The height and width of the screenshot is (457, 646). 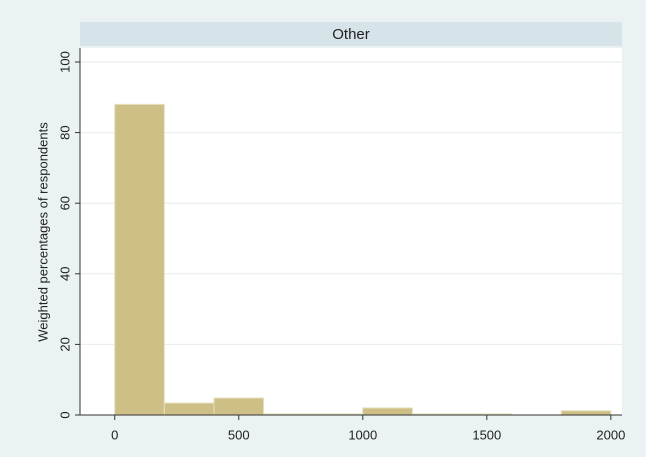 What do you see at coordinates (64, 274) in the screenshot?
I see `y-tick-label: 40` at bounding box center [64, 274].